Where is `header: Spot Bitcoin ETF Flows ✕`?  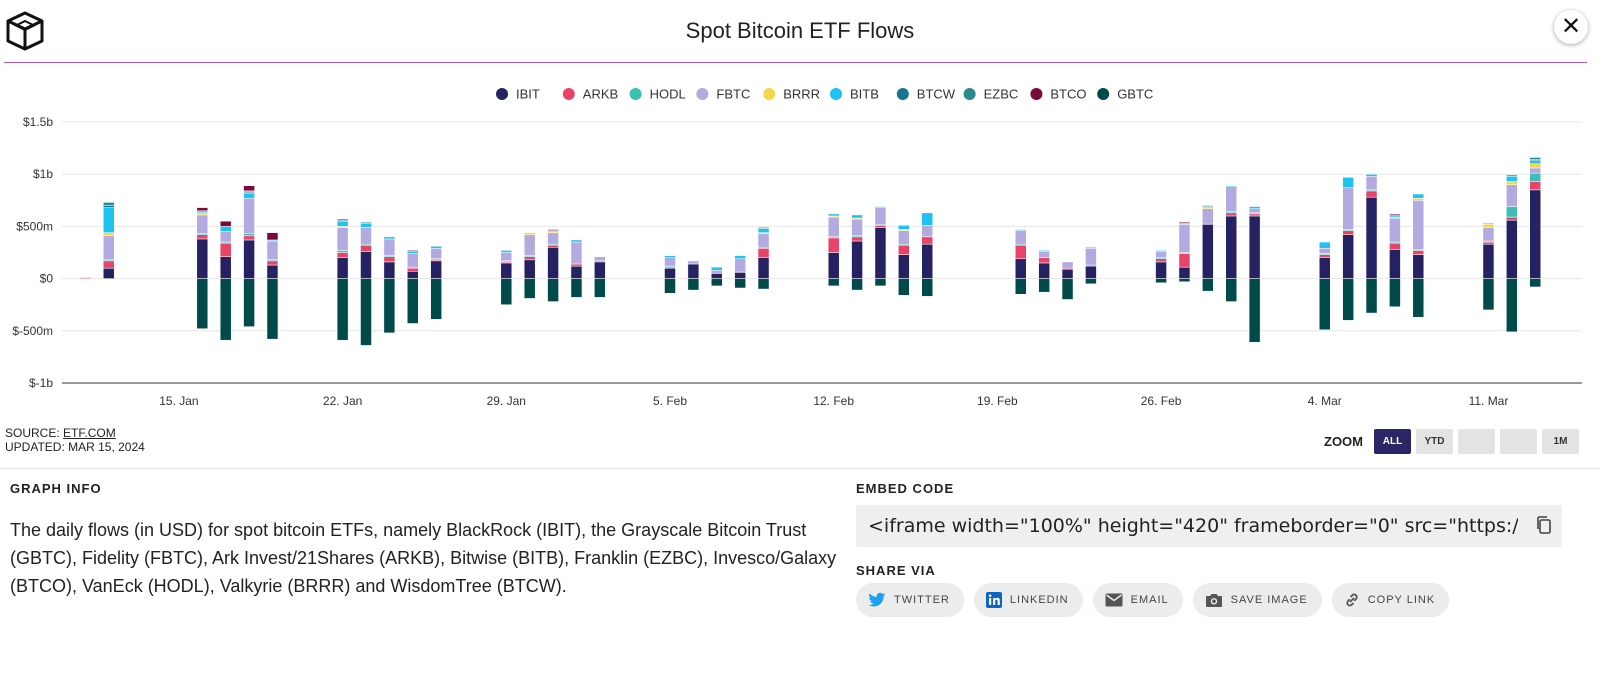 header: Spot Bitcoin ETF Flows ✕ is located at coordinates (800, 32).